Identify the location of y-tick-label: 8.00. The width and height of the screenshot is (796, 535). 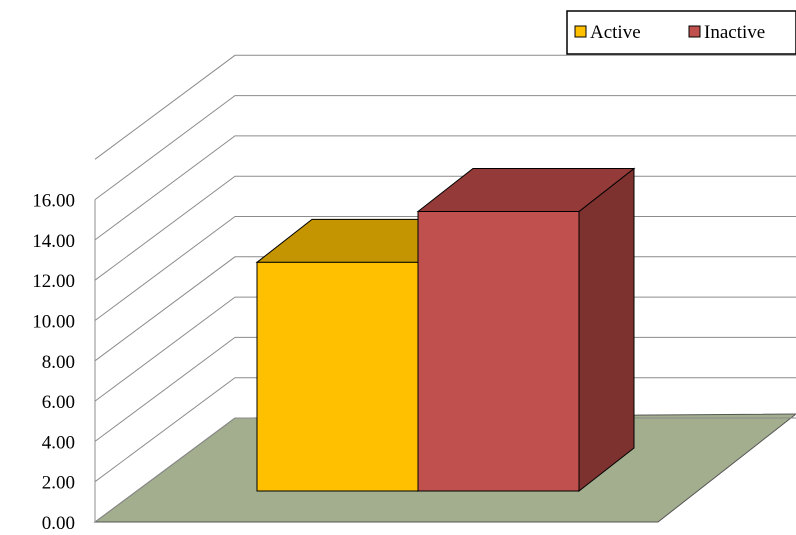
(58, 362).